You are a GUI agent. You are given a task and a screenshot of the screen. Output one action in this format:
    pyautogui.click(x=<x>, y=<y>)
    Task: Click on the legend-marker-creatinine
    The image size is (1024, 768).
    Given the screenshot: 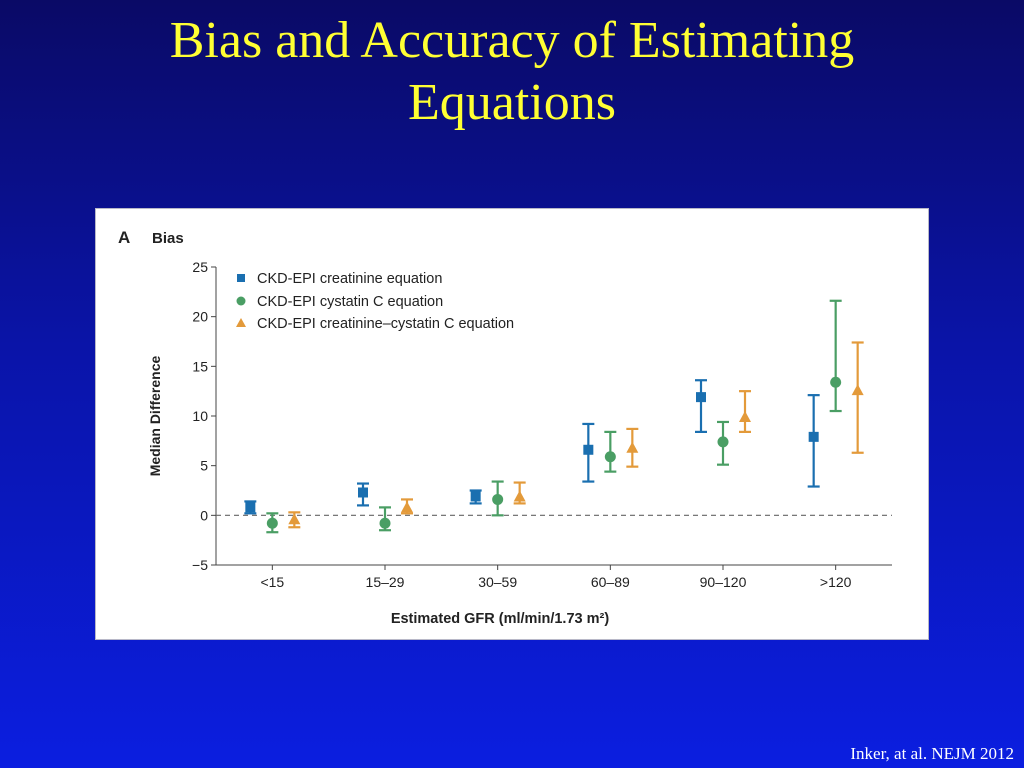 What is the action you would take?
    pyautogui.click(x=241, y=278)
    